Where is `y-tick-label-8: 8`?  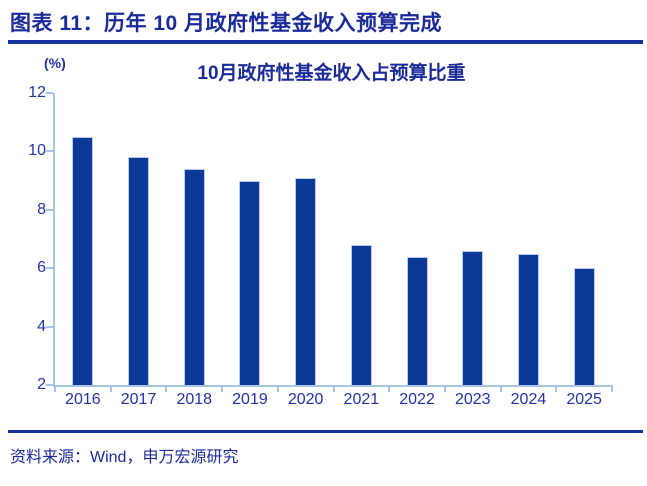
y-tick-label-8: 8 is located at coordinates (41, 209).